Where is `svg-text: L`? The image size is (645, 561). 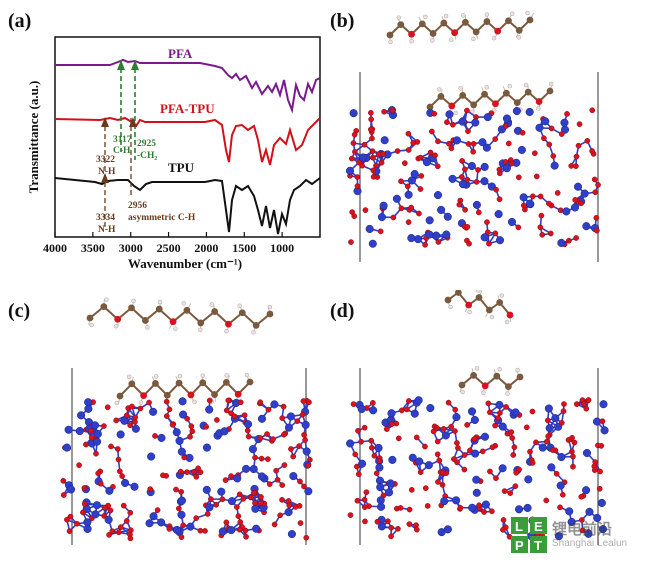 svg-text: L is located at coordinates (519, 526).